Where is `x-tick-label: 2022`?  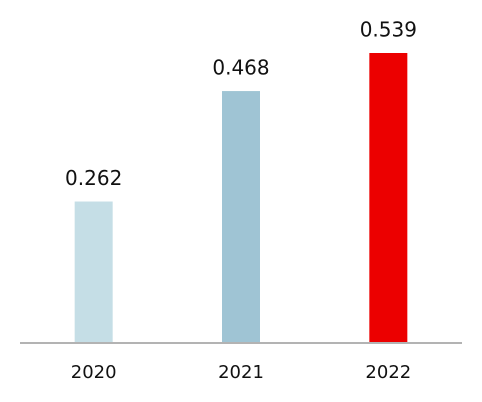 x-tick-label: 2022 is located at coordinates (388, 372).